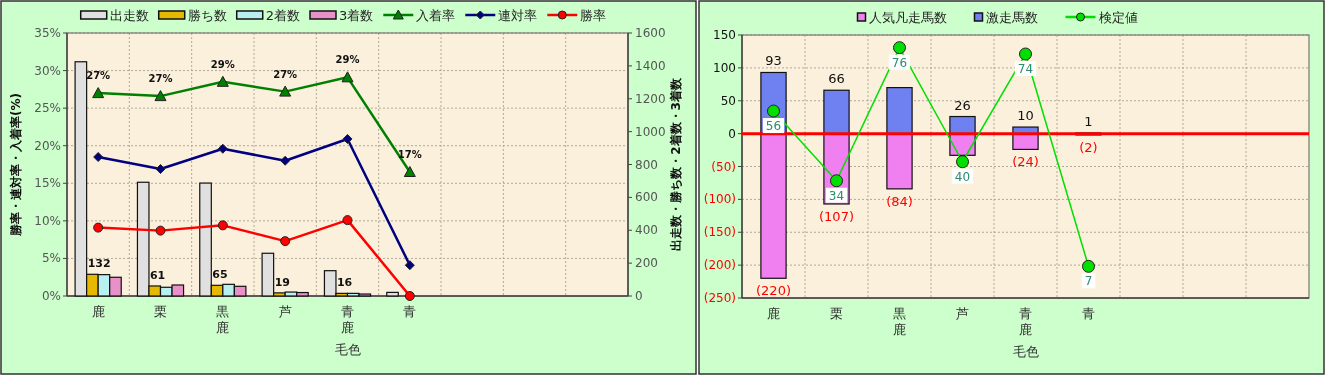  I want to click on data-label: 40, so click(962, 176).